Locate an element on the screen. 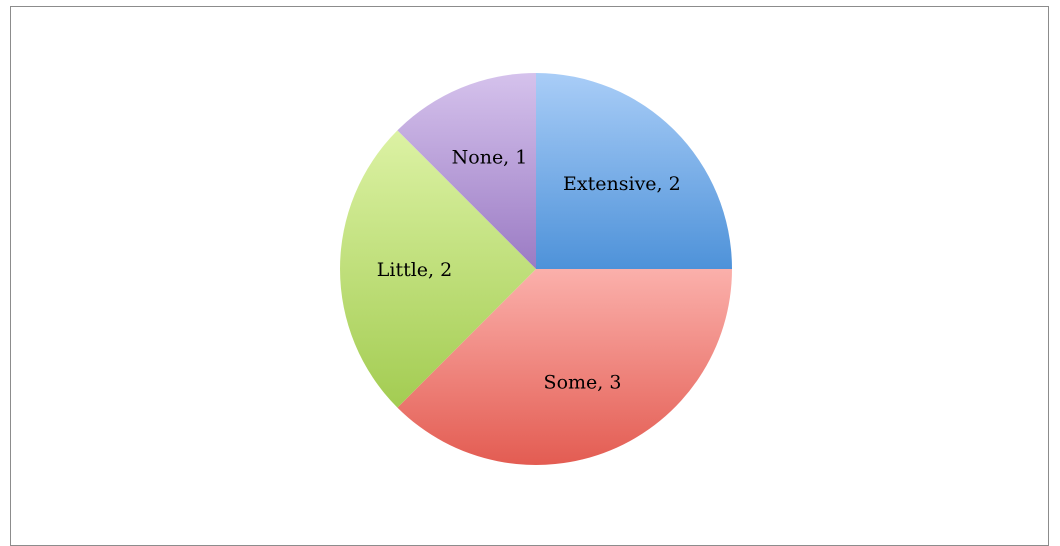 Image resolution: width=1060 pixels, height=546 pixels. pie-slice-some is located at coordinates (564, 367).